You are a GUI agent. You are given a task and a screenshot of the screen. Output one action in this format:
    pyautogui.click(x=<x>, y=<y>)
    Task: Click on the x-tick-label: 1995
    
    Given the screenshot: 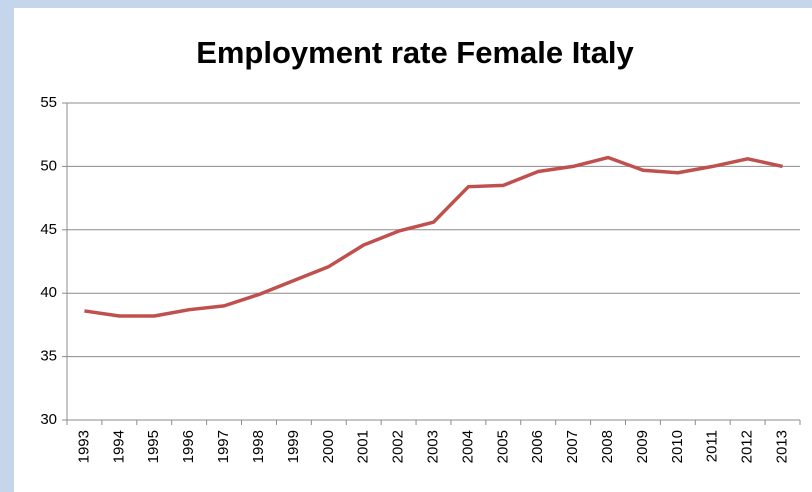 What is the action you would take?
    pyautogui.click(x=153, y=446)
    